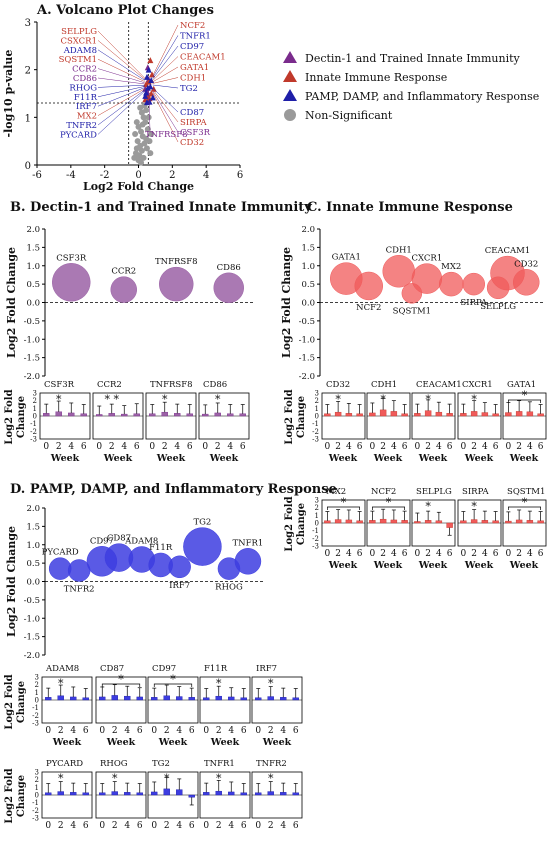  What do you see at coordinates (410, 207) in the screenshot?
I see `chart-title: C. Innate Immune Response` at bounding box center [410, 207].